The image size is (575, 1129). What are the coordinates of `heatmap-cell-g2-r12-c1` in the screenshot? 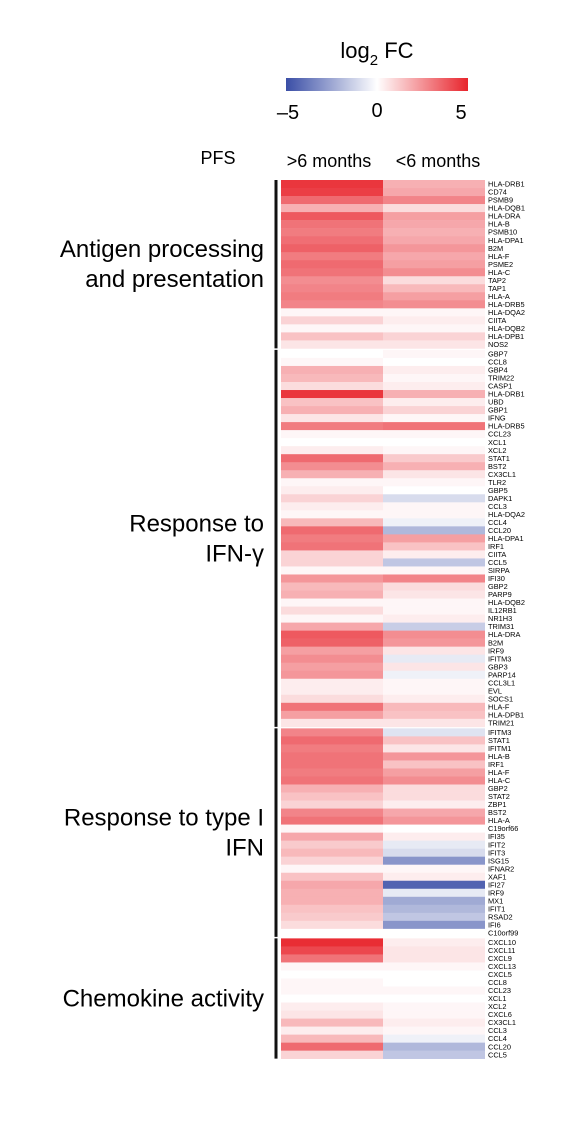 It's located at (434, 828).